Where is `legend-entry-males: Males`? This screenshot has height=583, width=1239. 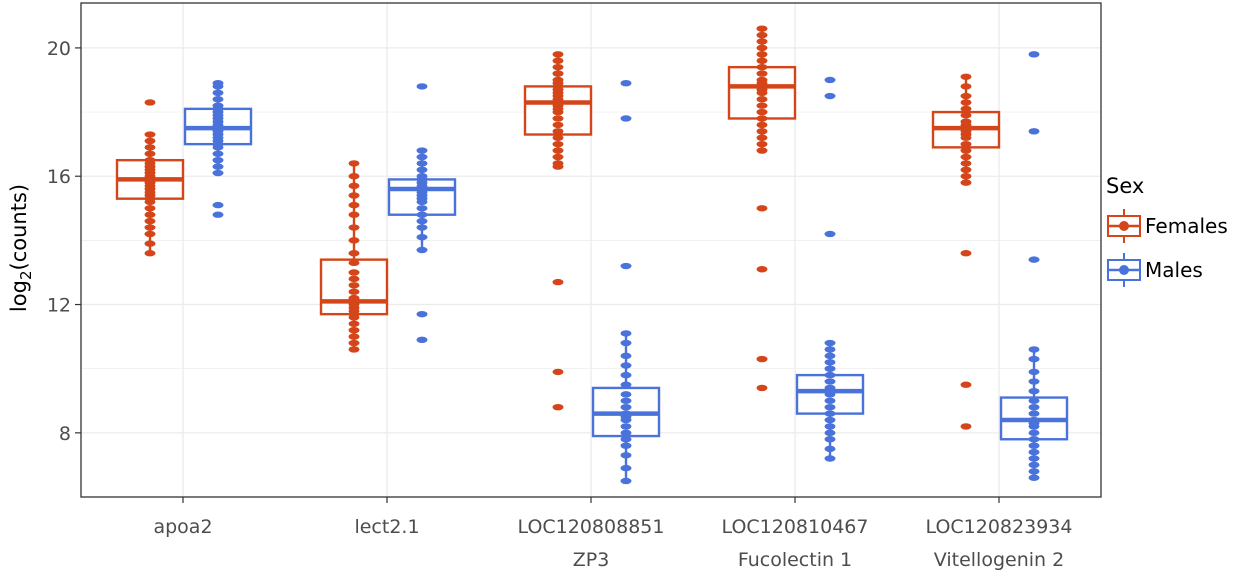 legend-entry-males: Males is located at coordinates (1155, 270).